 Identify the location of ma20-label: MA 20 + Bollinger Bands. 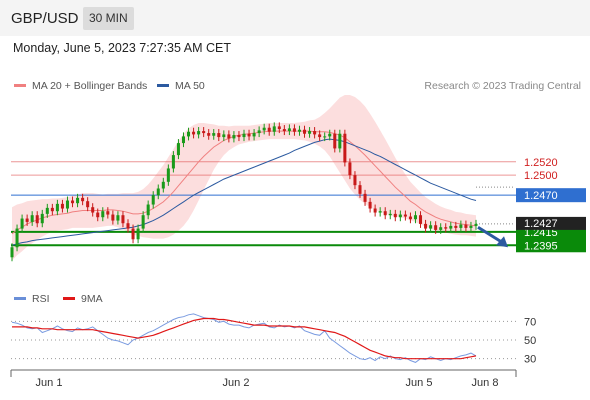
(90, 86).